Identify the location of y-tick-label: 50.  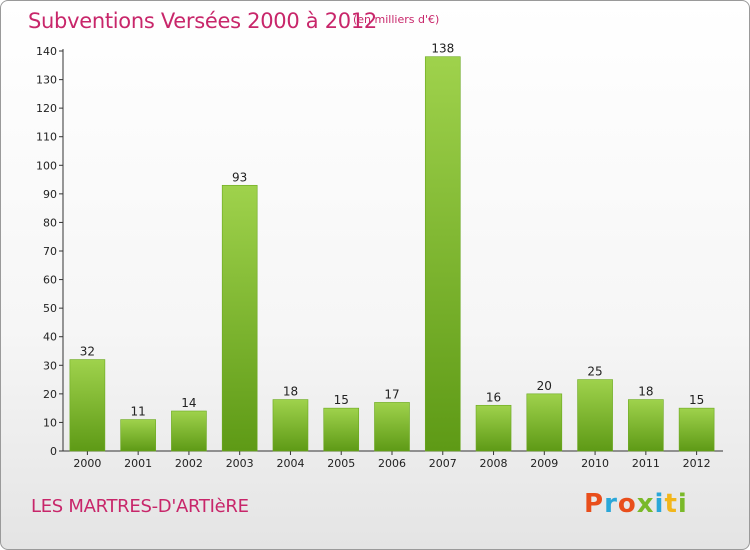
(50, 308).